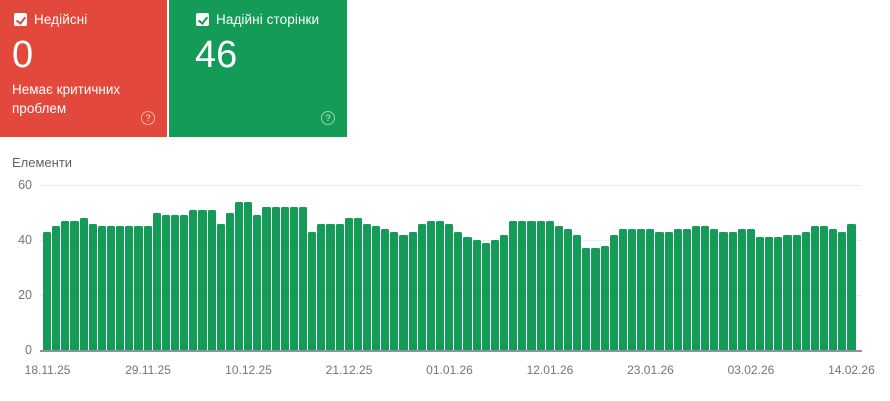  I want to click on x-axis-tick-label: 14.02.26, so click(851, 370).